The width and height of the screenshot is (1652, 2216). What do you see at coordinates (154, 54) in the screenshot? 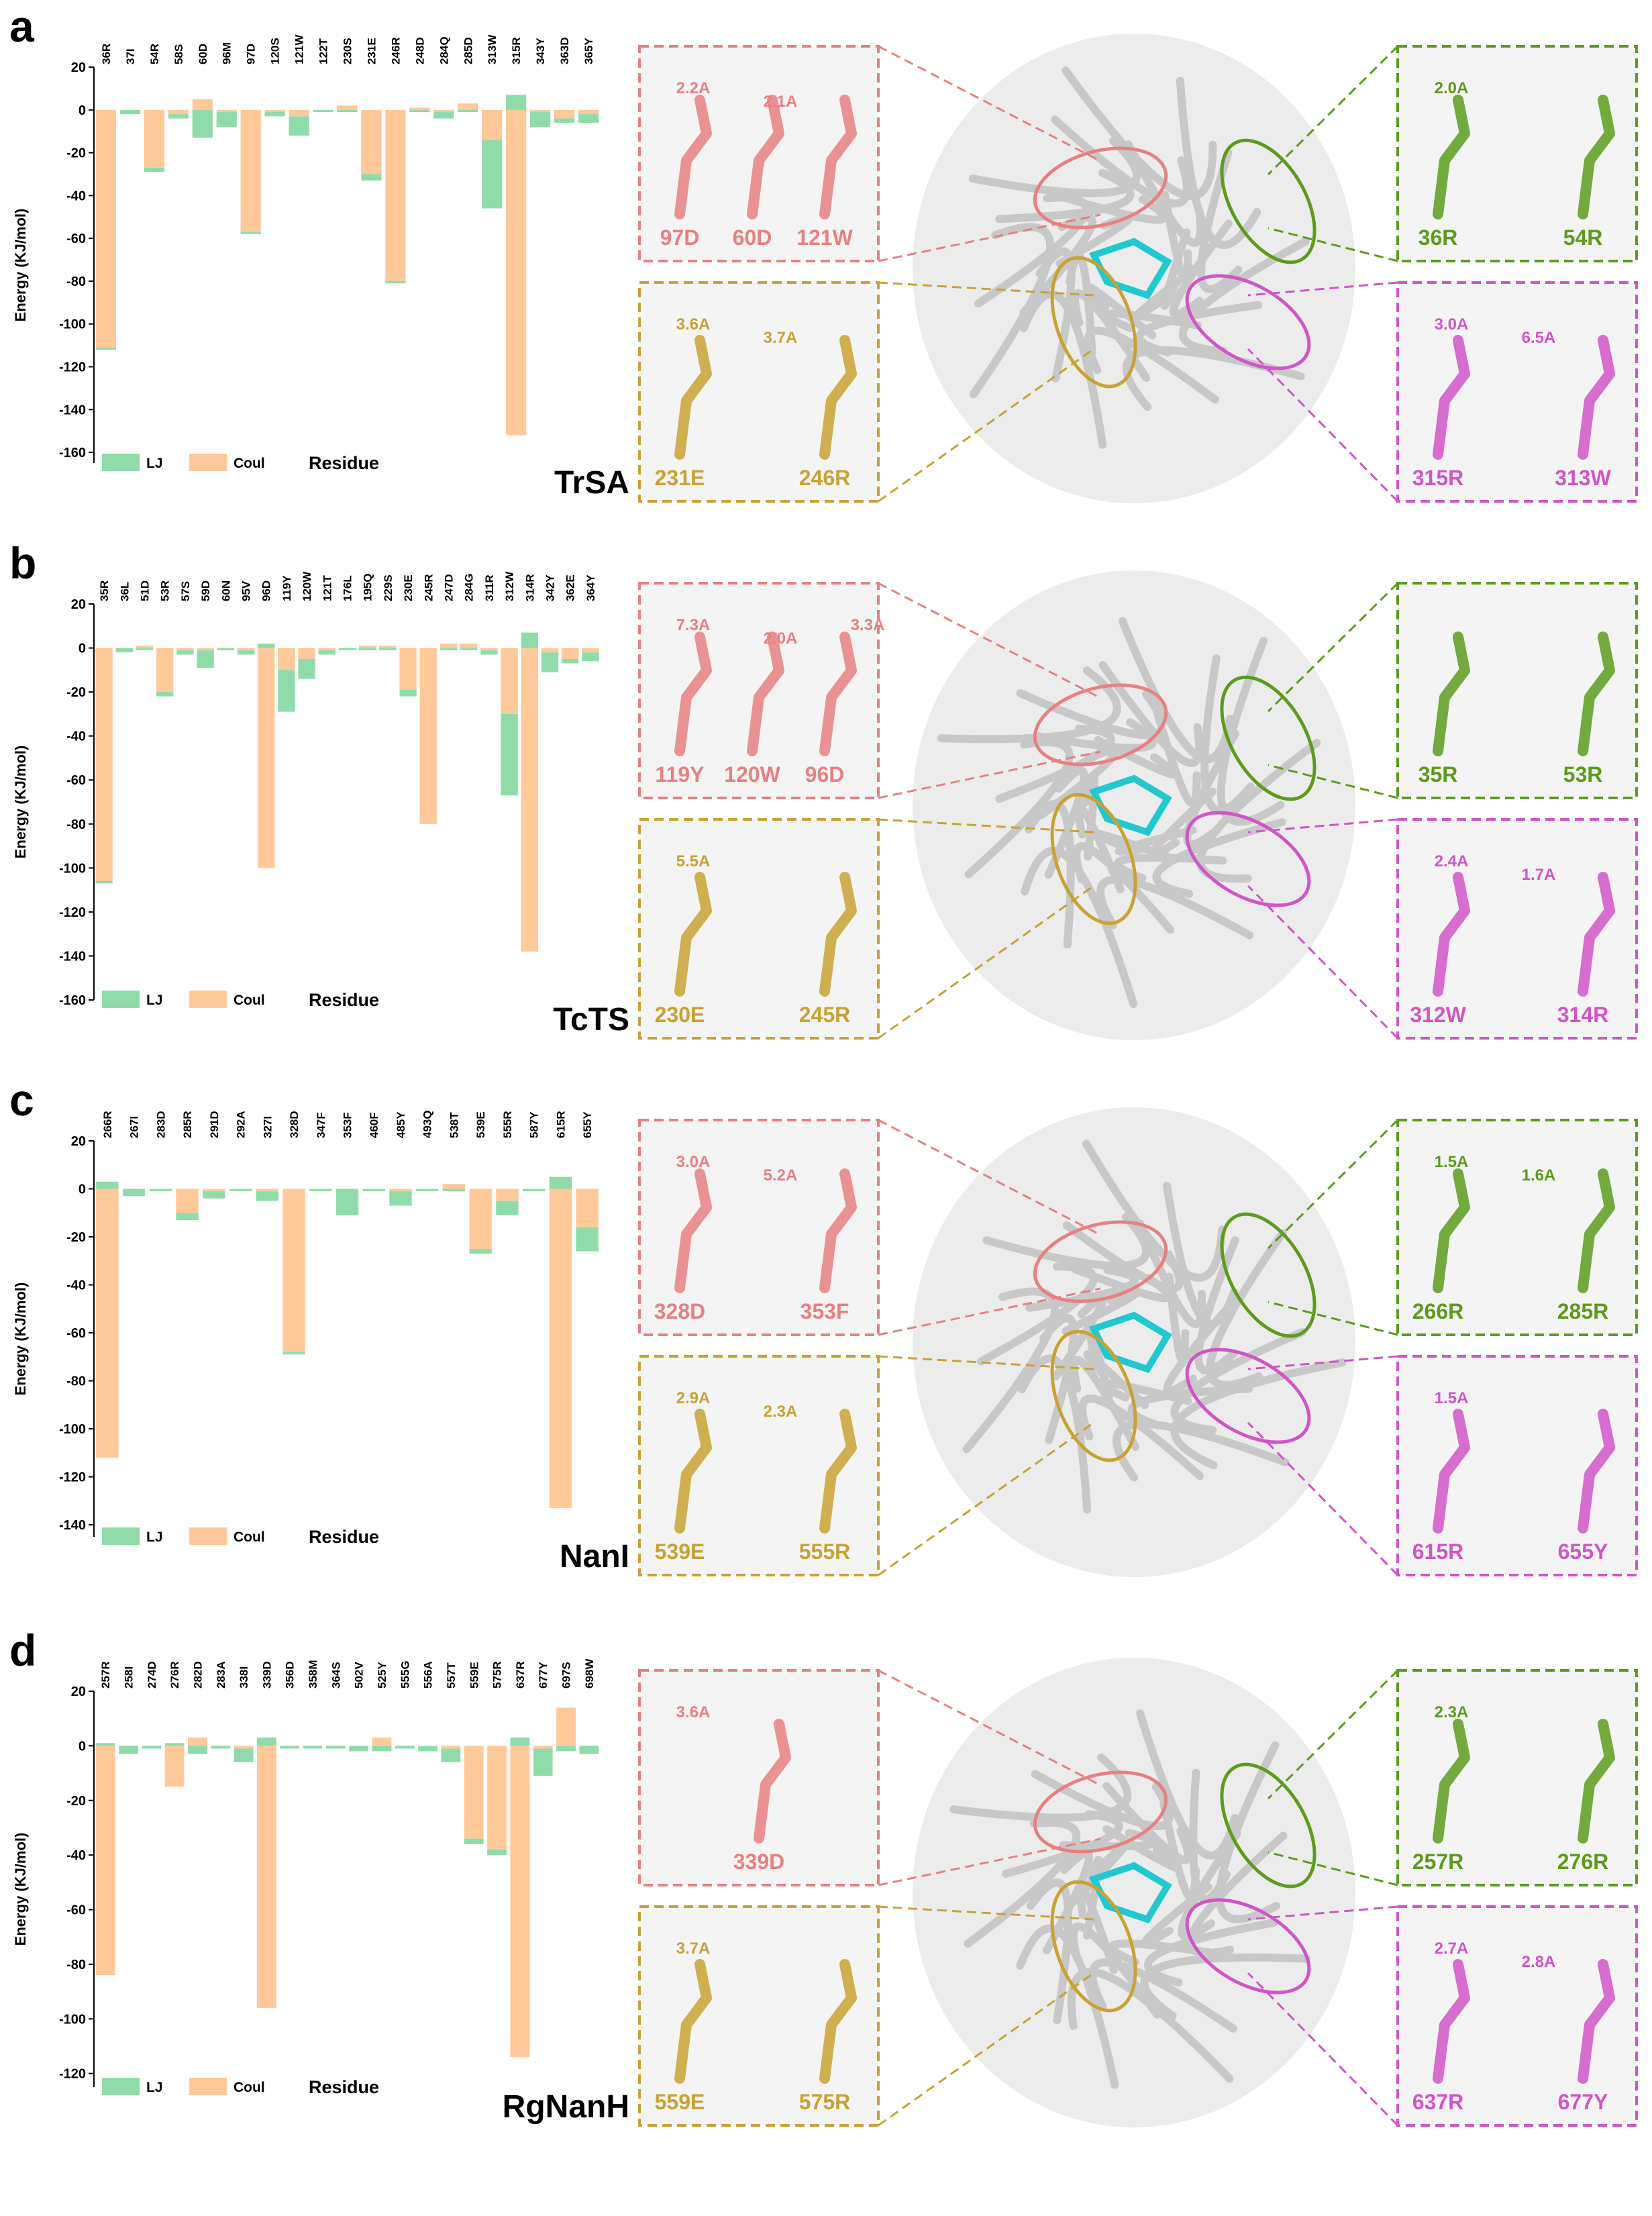
I see `x-tick-label: 54R` at bounding box center [154, 54].